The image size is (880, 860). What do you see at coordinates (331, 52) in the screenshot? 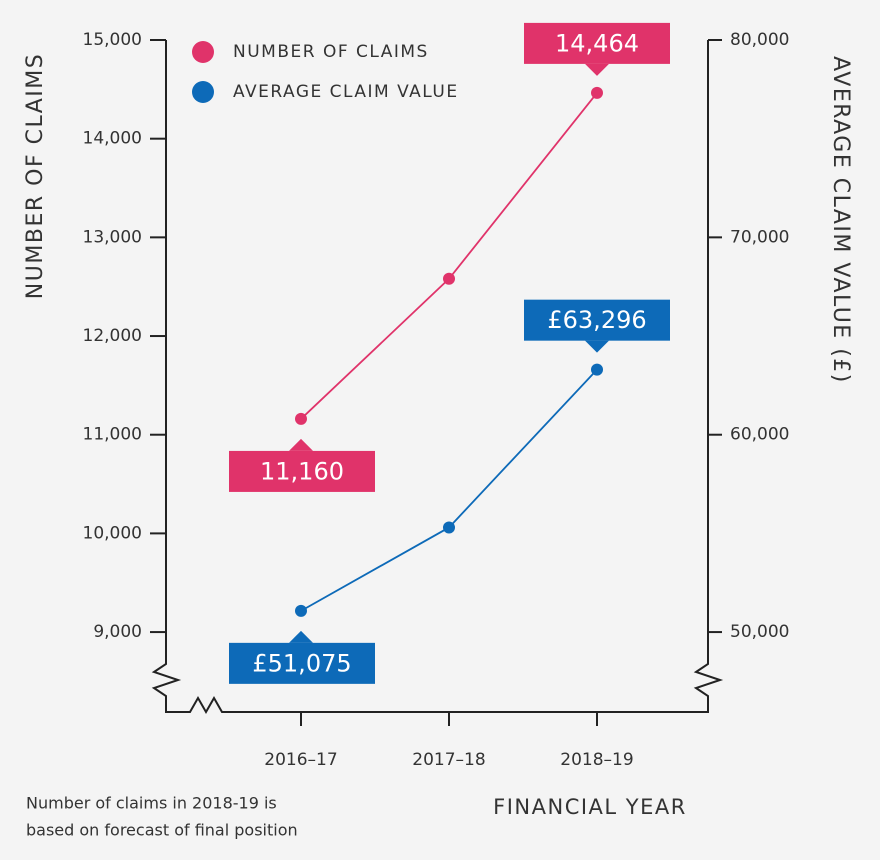
I see `legend-label: NUMBER OF CLAIMS` at bounding box center [331, 52].